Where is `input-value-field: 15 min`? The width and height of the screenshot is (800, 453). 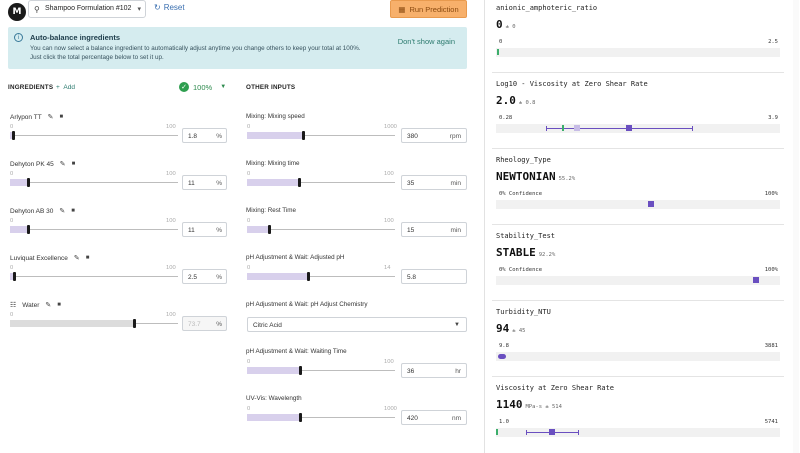
input-value-field: 15 min is located at coordinates (434, 229).